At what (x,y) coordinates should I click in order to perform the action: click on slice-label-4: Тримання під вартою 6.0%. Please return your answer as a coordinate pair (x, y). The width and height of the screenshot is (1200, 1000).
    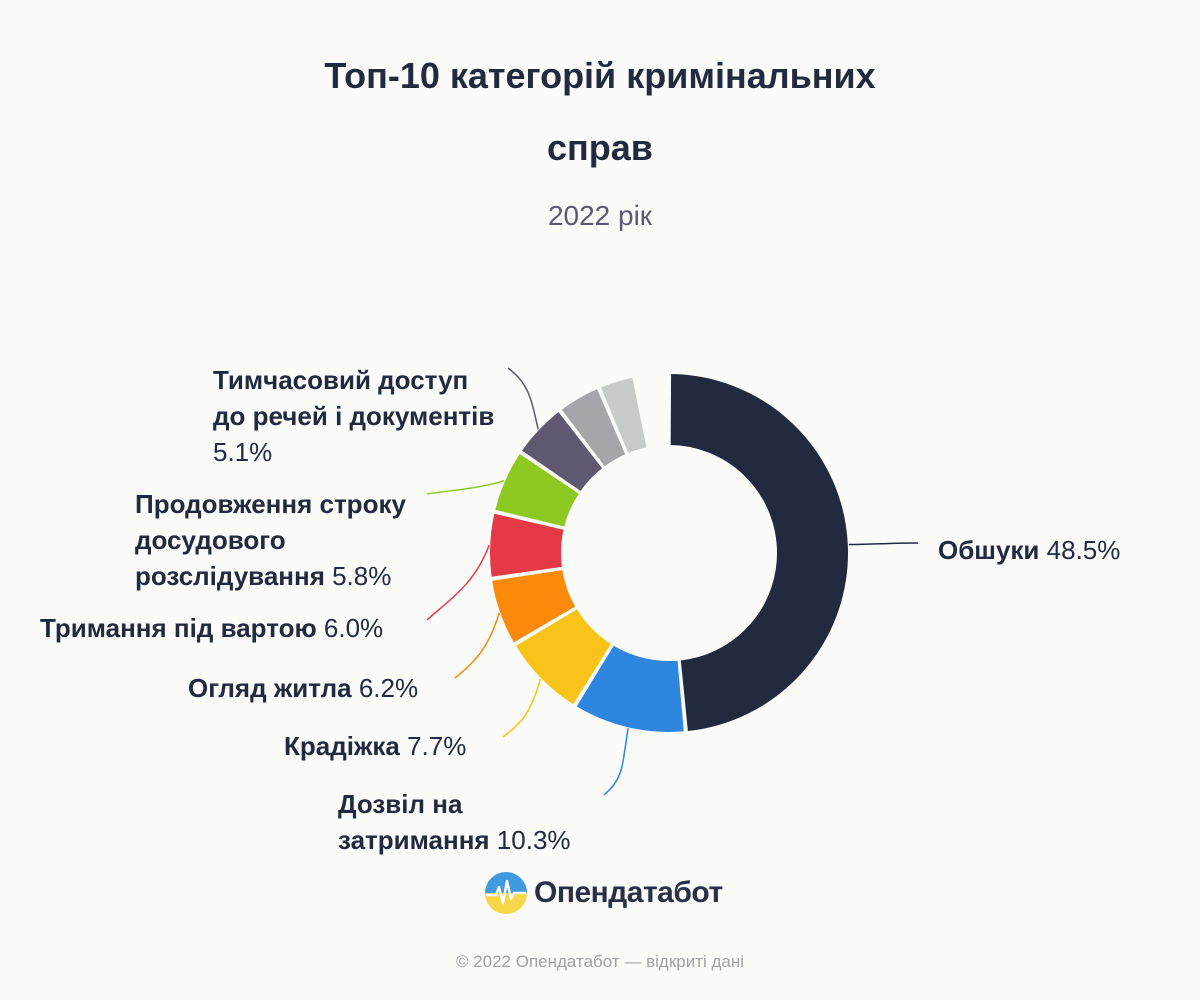
    Looking at the image, I should click on (230, 628).